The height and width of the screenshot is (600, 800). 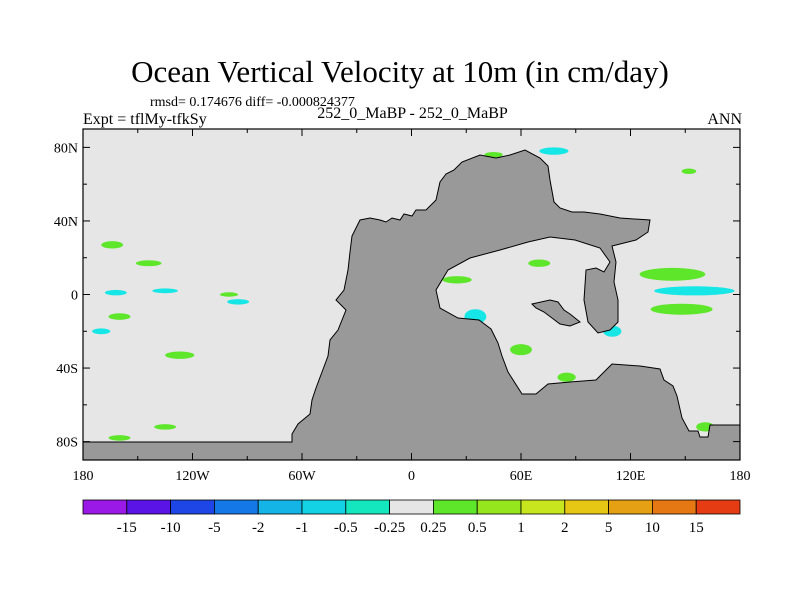 I want to click on colorbar-label: -15, so click(x=127, y=528).